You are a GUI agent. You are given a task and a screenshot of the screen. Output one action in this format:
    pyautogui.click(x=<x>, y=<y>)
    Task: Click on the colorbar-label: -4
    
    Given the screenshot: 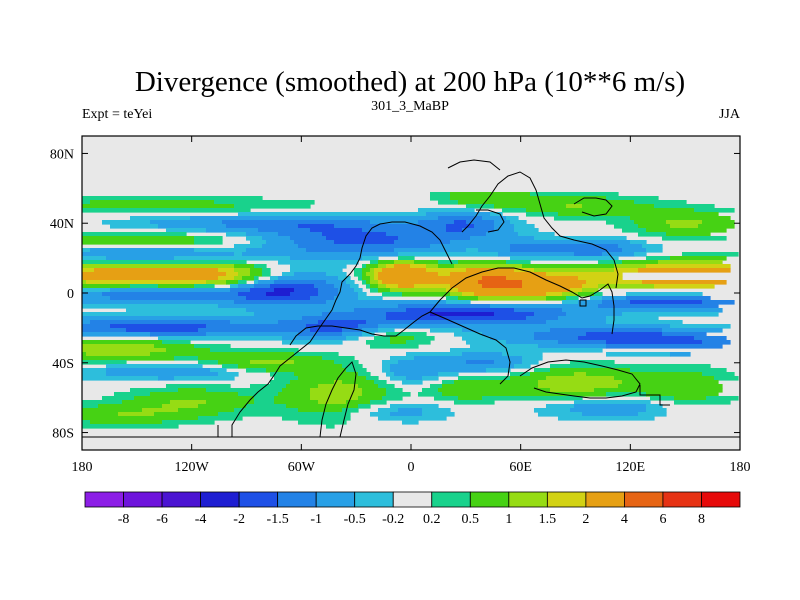 What is the action you would take?
    pyautogui.click(x=201, y=519)
    